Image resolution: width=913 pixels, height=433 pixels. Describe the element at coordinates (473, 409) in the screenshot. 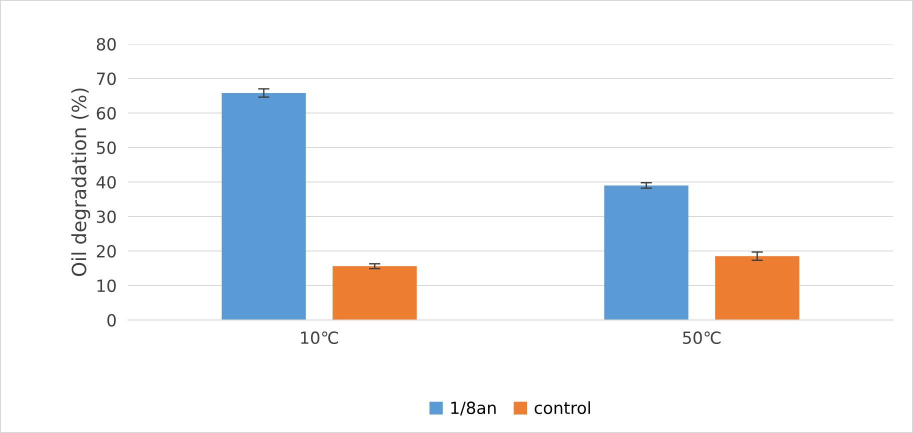

I see `legend-label: 1/8an` at that location.